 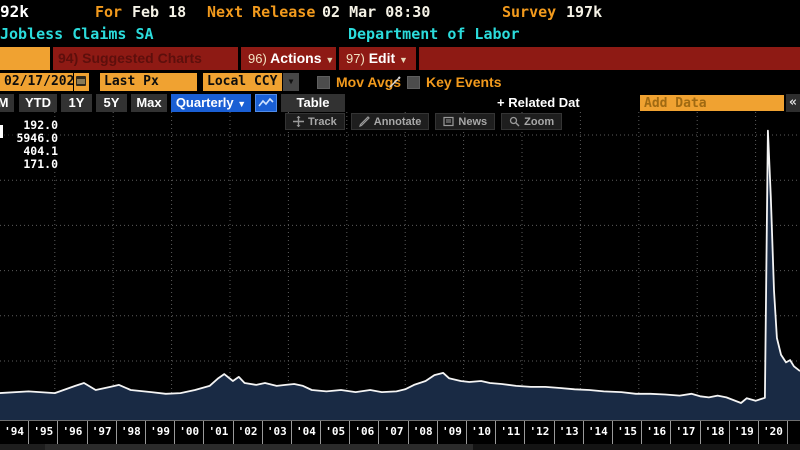 What do you see at coordinates (291, 82) in the screenshot?
I see `currency-dropdown-button: ▼` at bounding box center [291, 82].